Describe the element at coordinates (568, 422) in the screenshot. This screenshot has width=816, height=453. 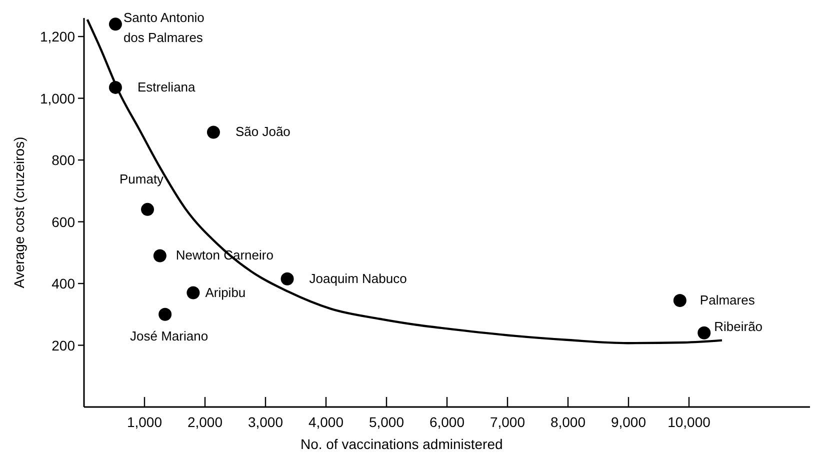
I see `x-tick-label: 8,000` at that location.